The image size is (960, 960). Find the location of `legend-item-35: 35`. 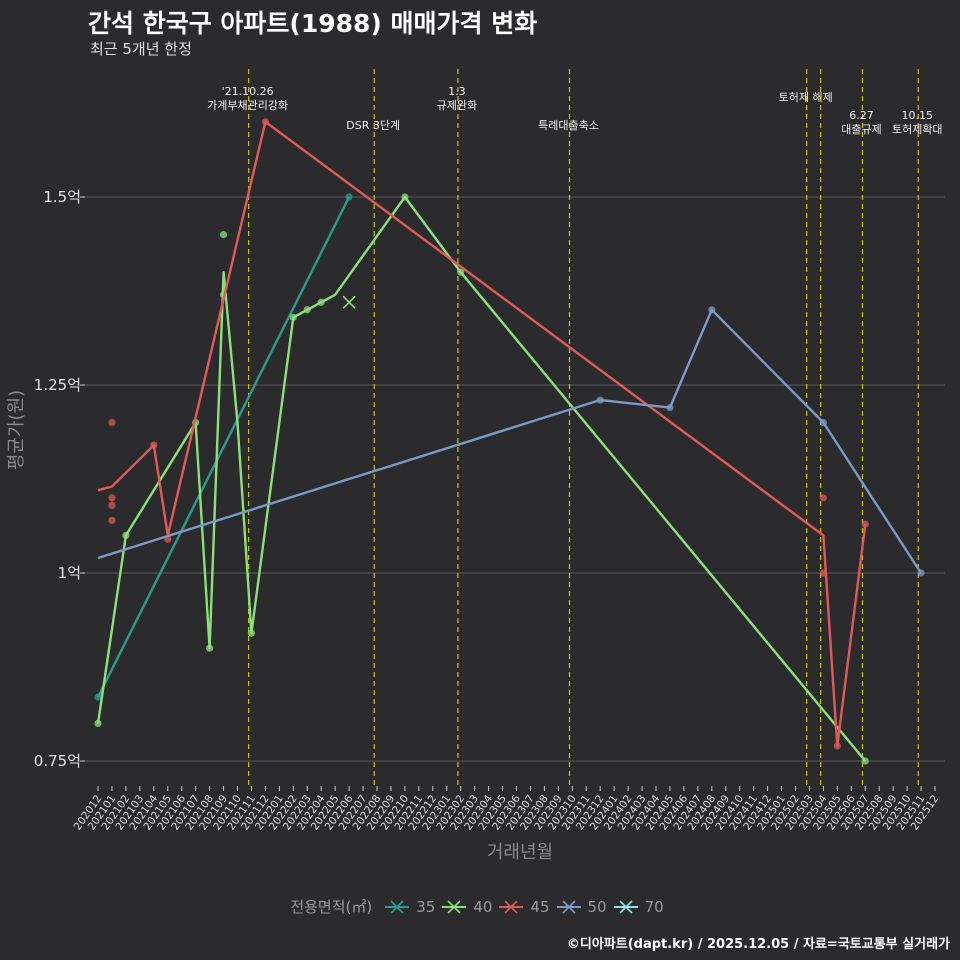

legend-item-35: 35 is located at coordinates (409, 907).